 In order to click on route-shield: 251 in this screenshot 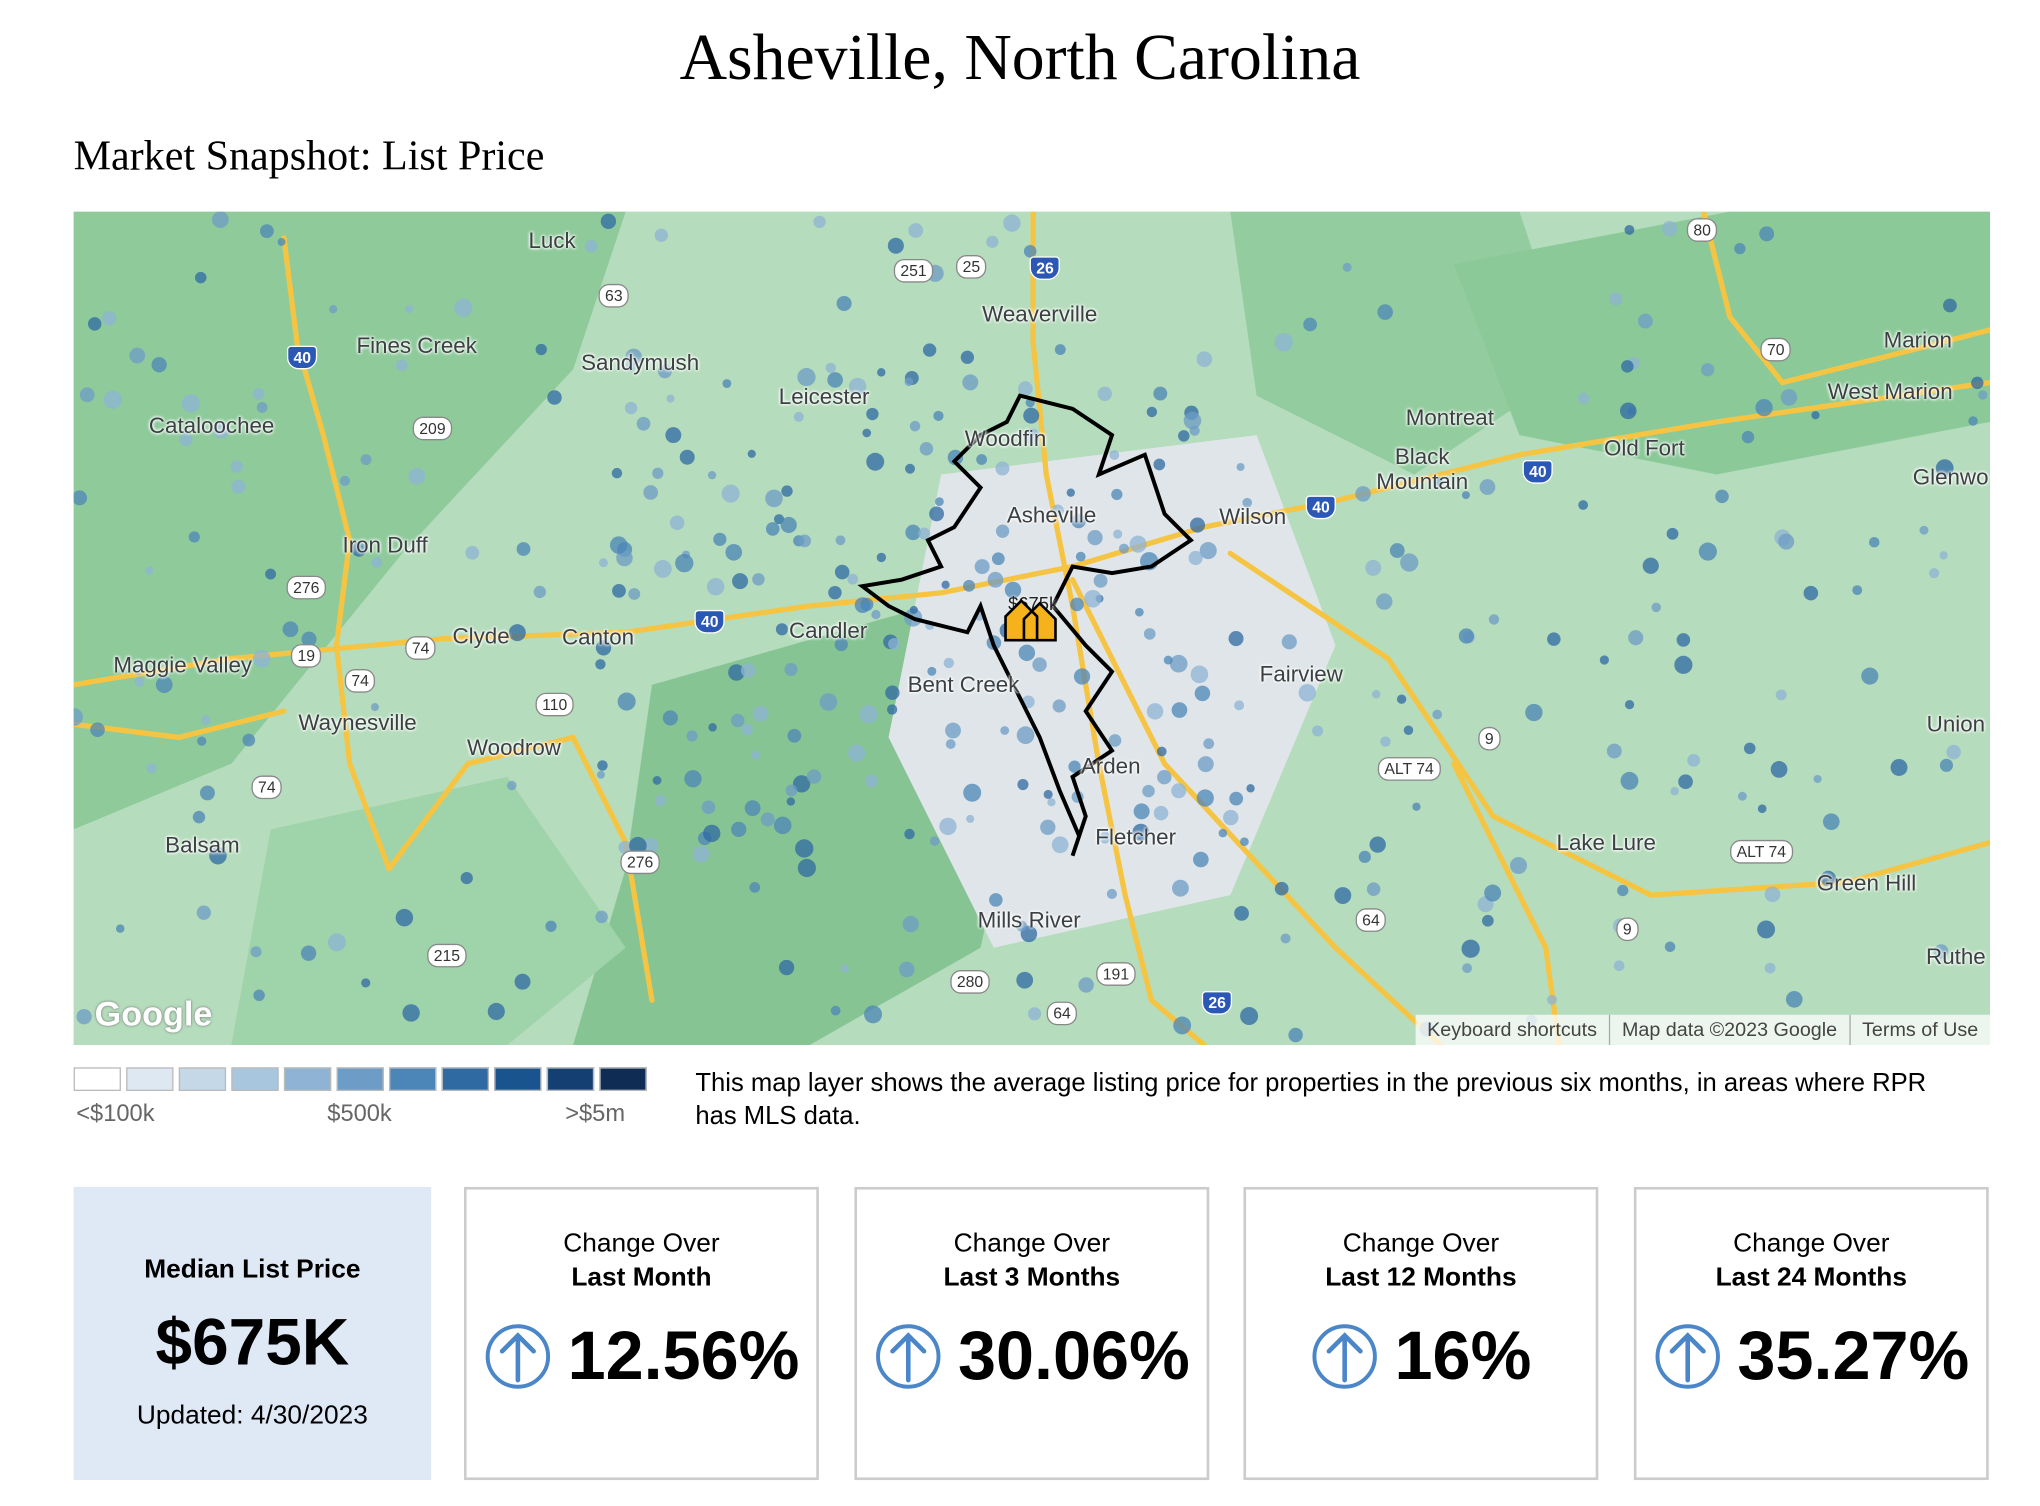, I will do `click(913, 270)`.